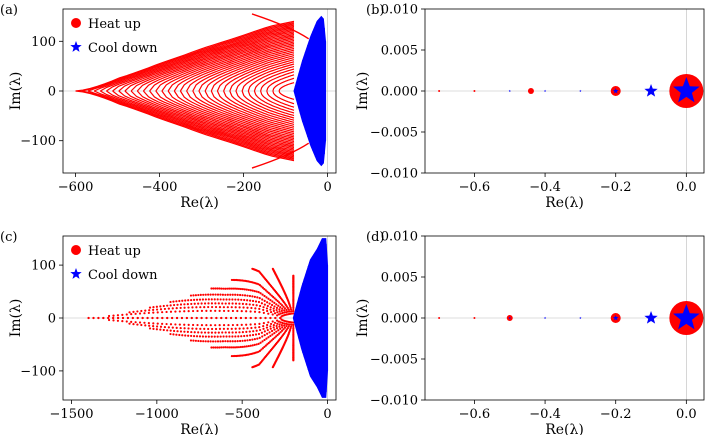 The height and width of the screenshot is (435, 706). I want to click on legend: Heat up Cool down, so click(114, 263).